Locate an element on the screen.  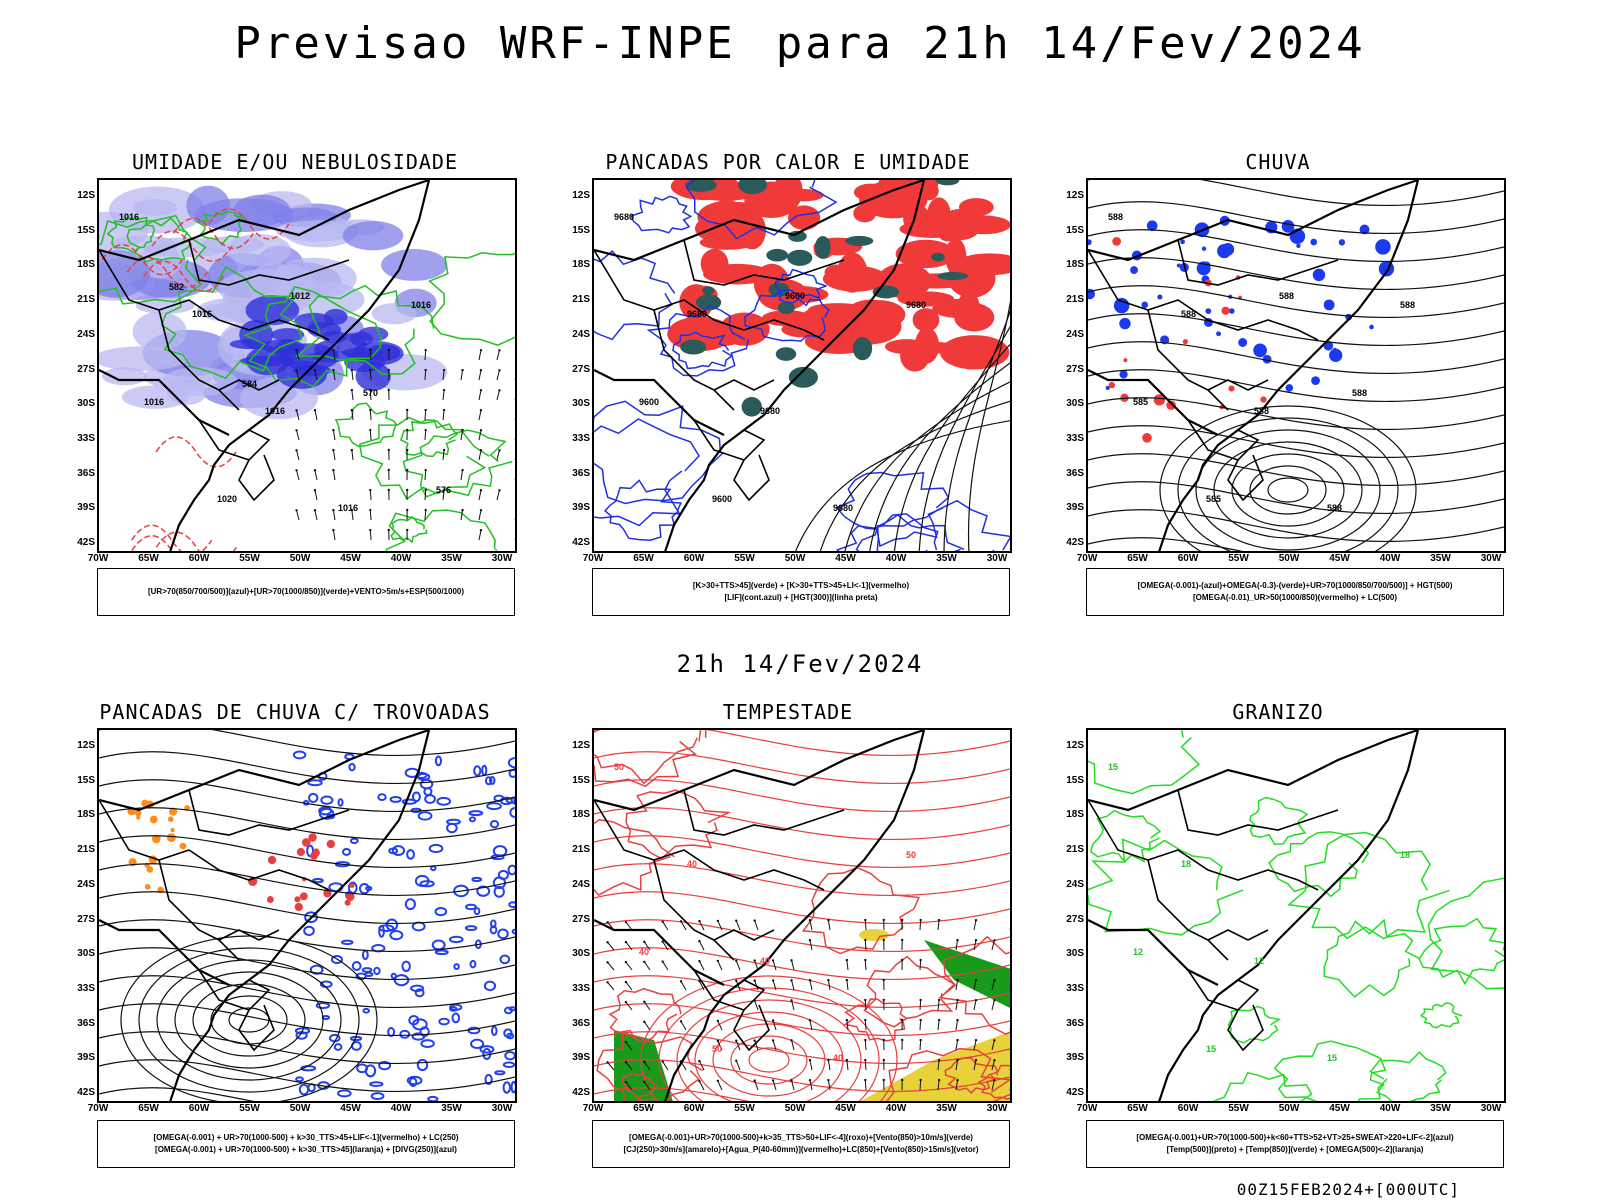
lon-label: 65W is located at coordinates (643, 558).